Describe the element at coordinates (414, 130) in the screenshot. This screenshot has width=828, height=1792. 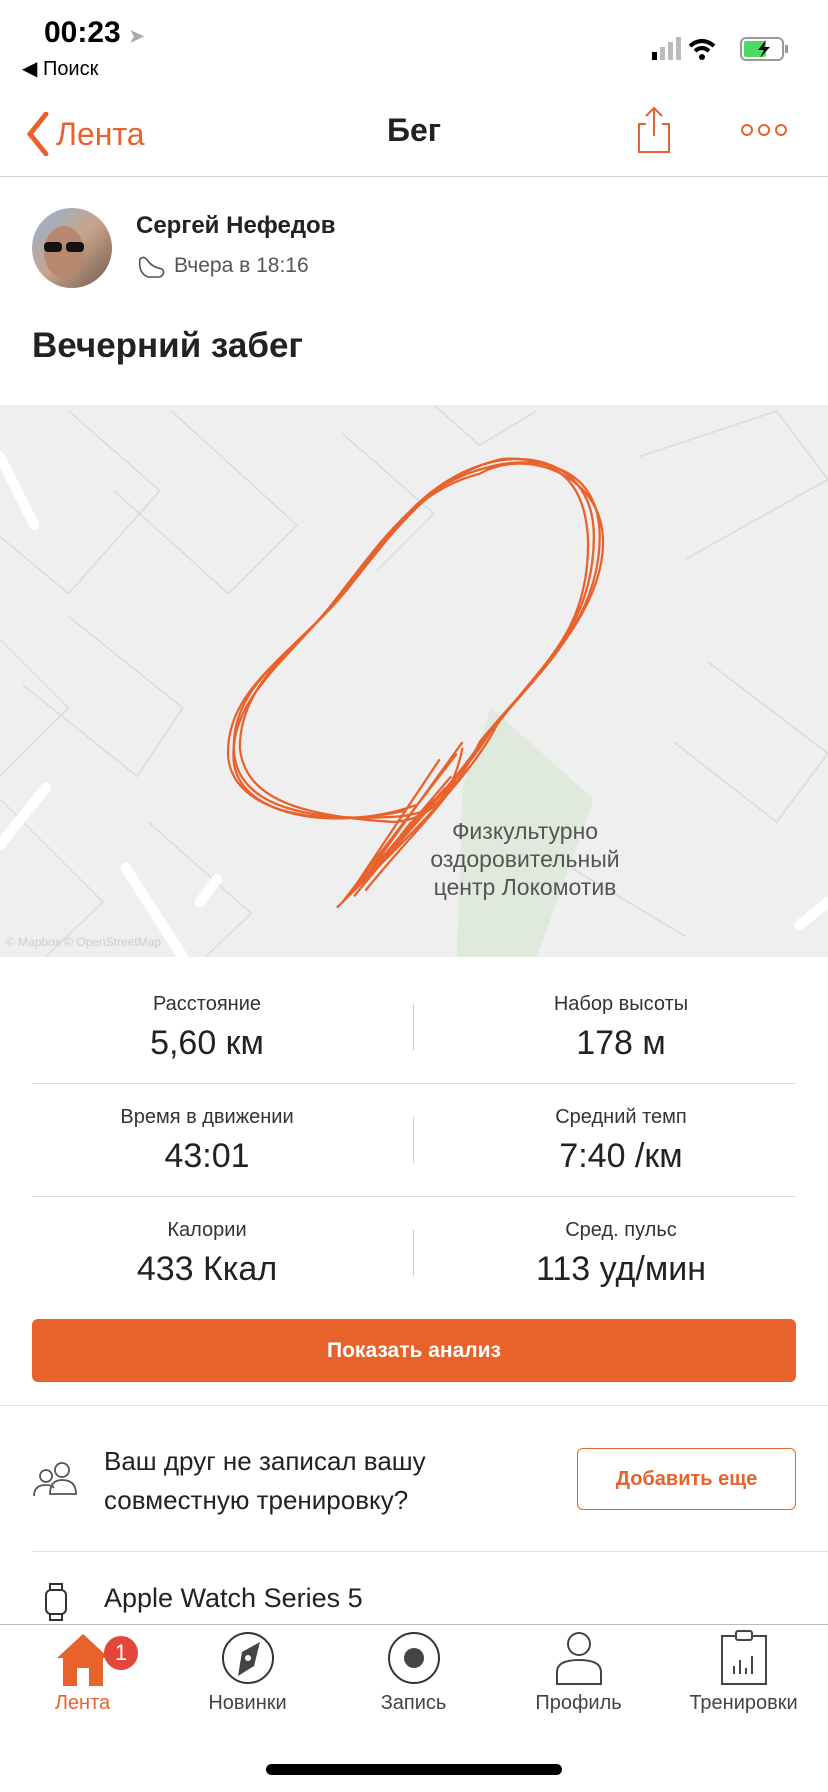
I see `page-title: Бег` at that location.